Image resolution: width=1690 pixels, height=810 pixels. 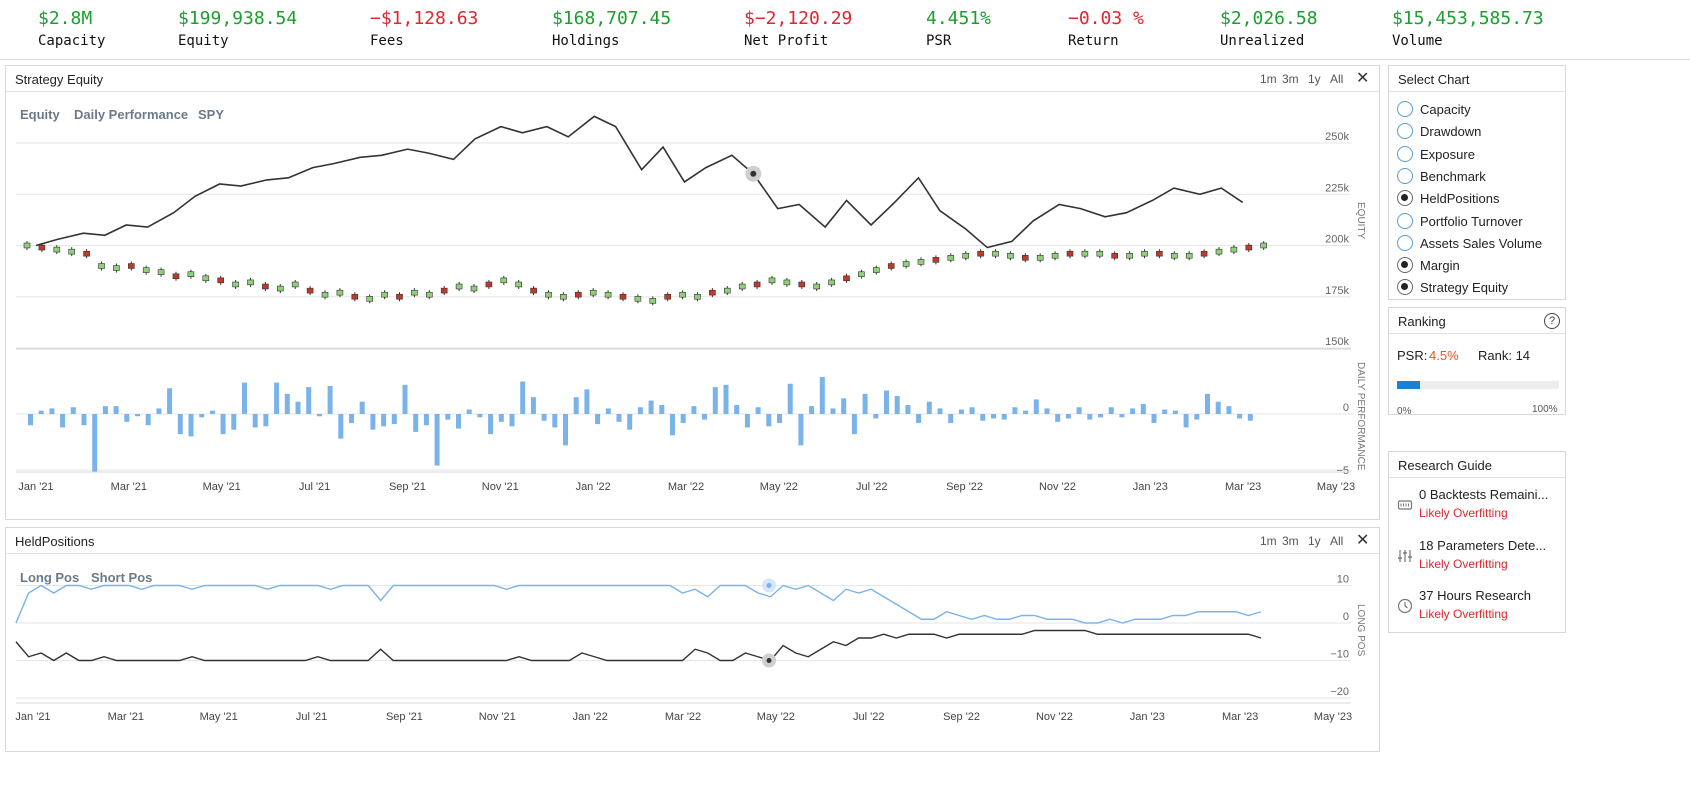 I want to click on radio-label: HeldPositions, so click(x=1460, y=199).